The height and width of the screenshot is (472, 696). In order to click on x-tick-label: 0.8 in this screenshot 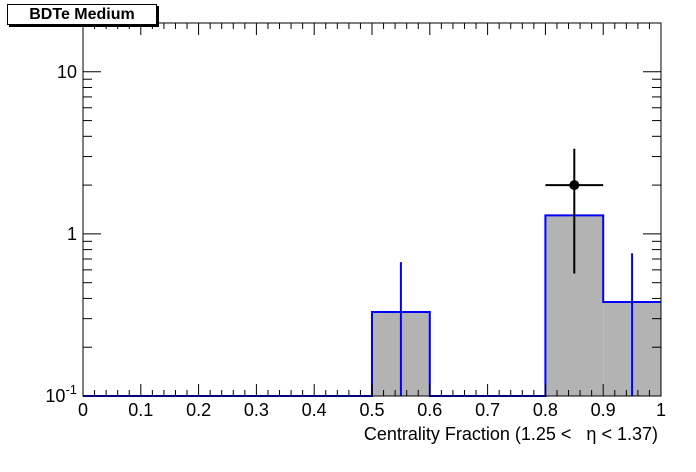, I will do `click(545, 410)`.